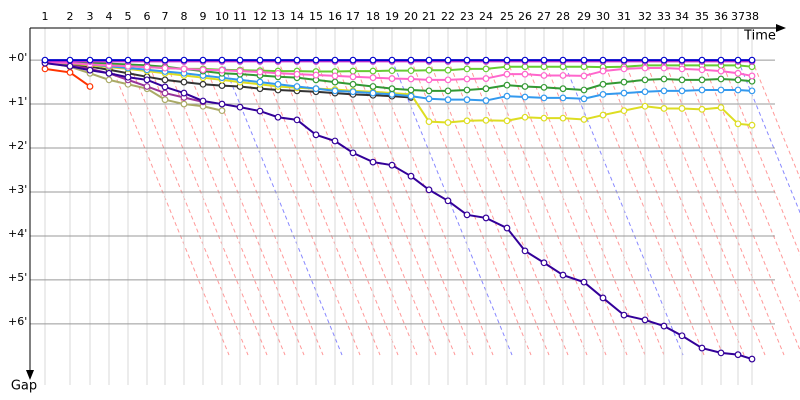 This screenshot has height=400, width=800. What do you see at coordinates (507, 16) in the screenshot?
I see `x-tick-label: 25` at bounding box center [507, 16].